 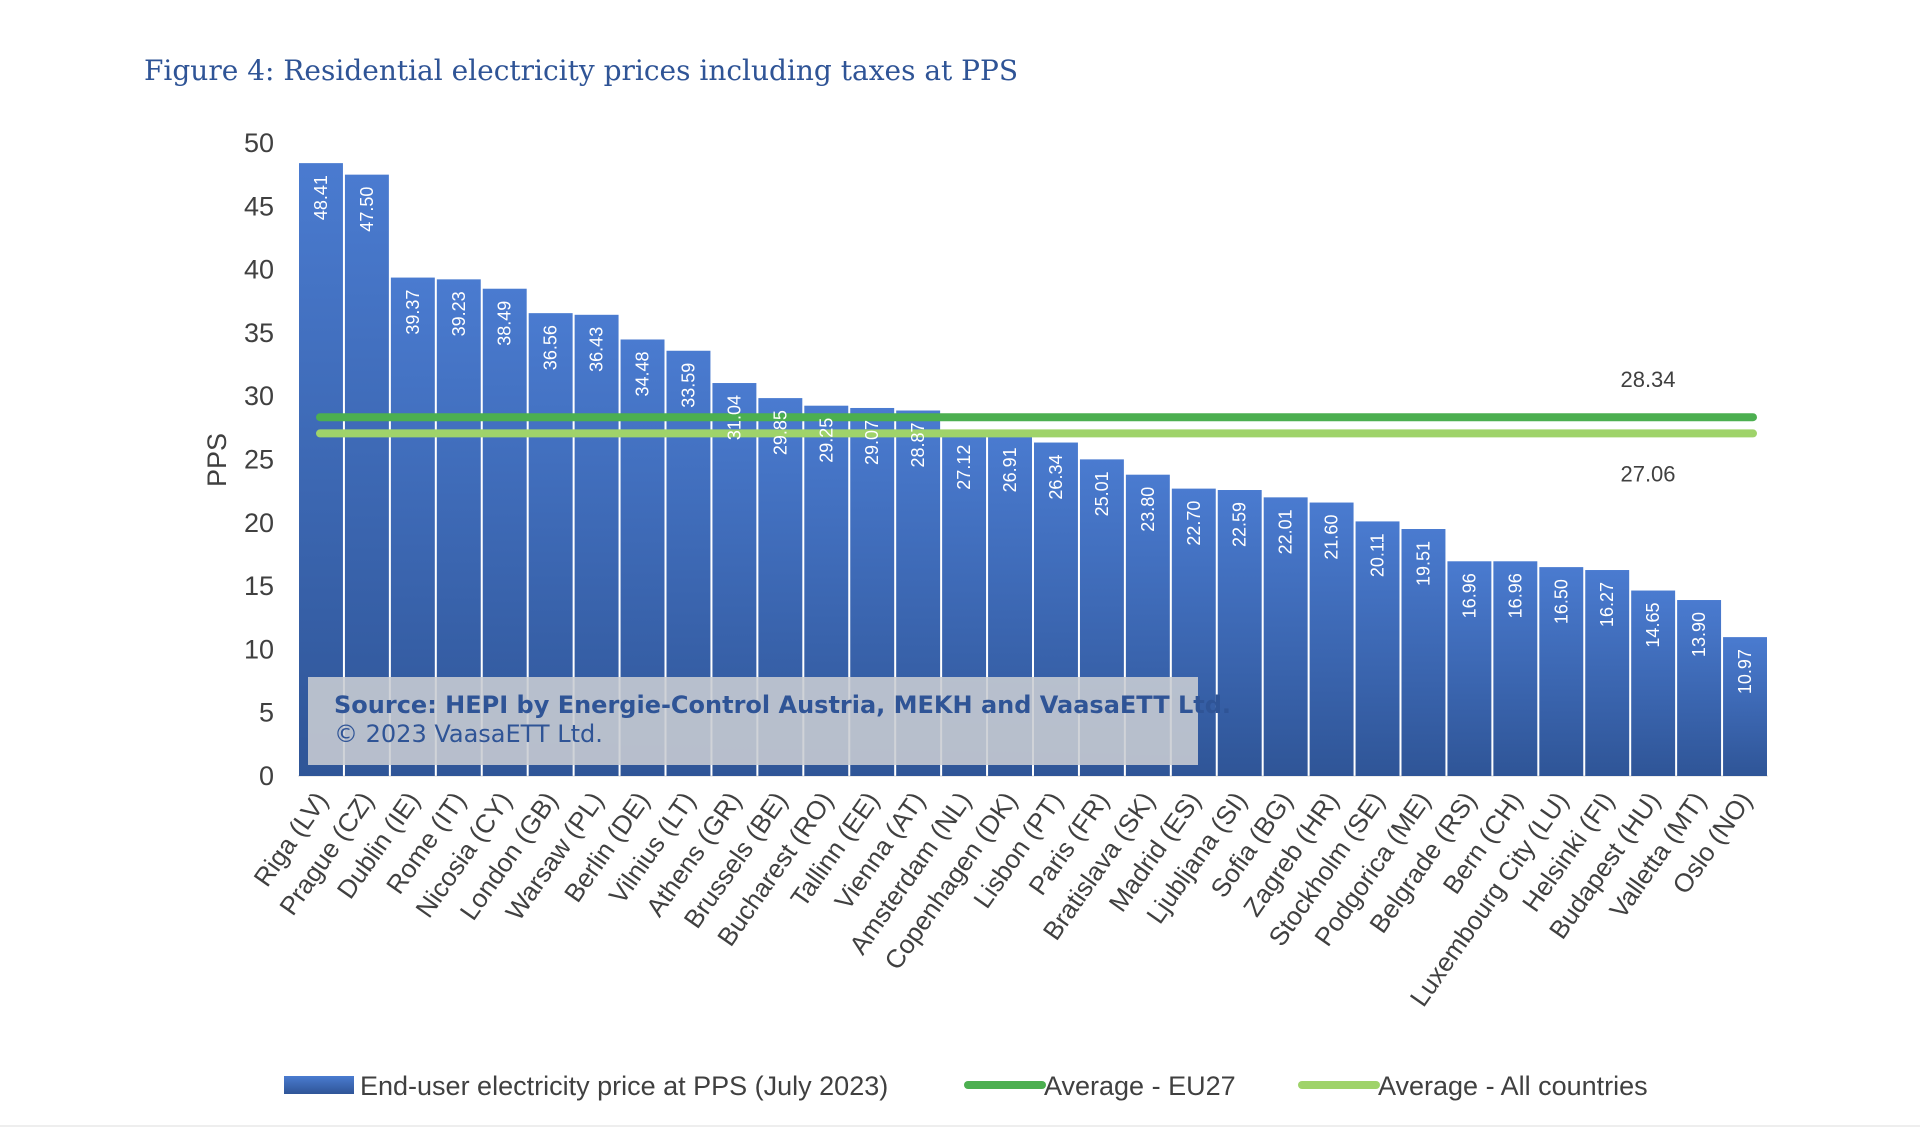 I want to click on bar-value-label: 20.11, so click(x=1378, y=555).